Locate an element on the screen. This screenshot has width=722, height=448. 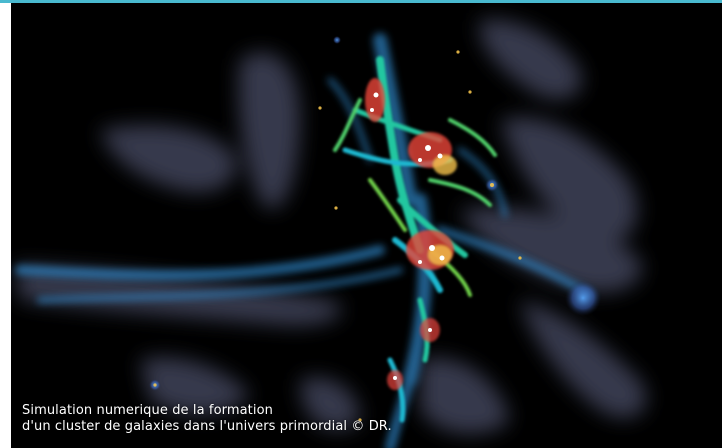
page-margin is located at coordinates (5, 224).